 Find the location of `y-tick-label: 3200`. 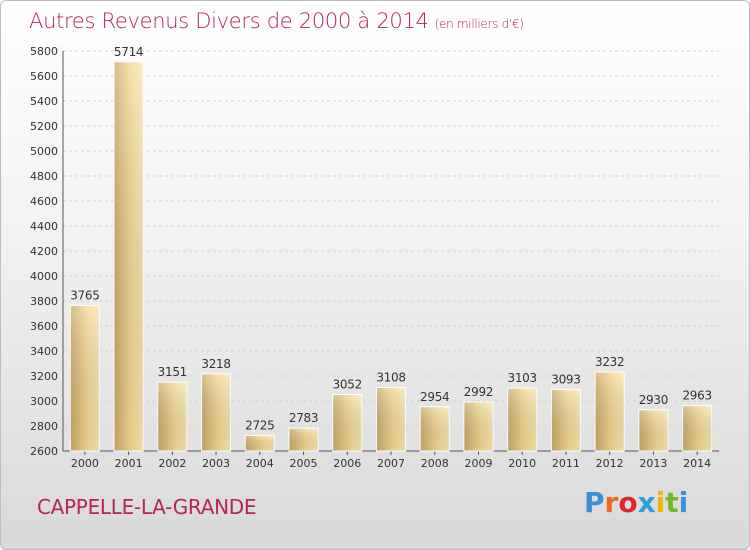

y-tick-label: 3200 is located at coordinates (44, 376).